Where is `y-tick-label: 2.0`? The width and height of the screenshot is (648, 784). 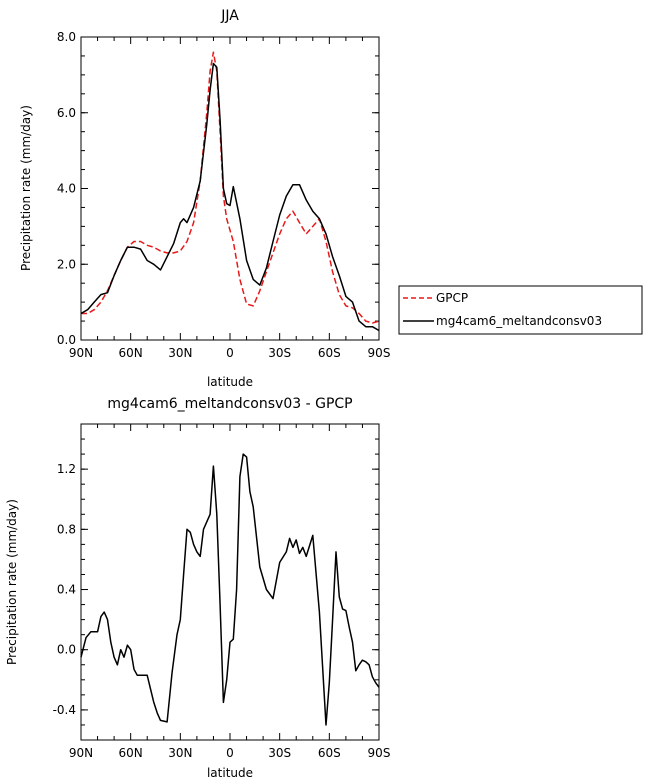 y-tick-label: 2.0 is located at coordinates (66, 264).